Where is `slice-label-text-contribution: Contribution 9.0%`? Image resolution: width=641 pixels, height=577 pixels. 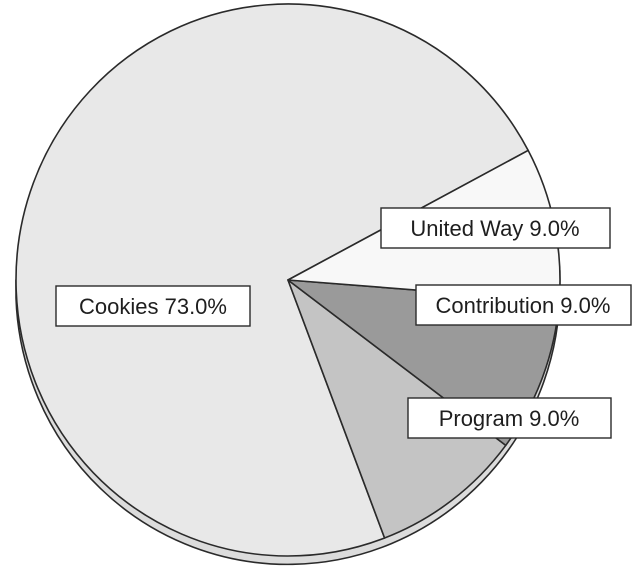 slice-label-text-contribution: Contribution 9.0% is located at coordinates (523, 305).